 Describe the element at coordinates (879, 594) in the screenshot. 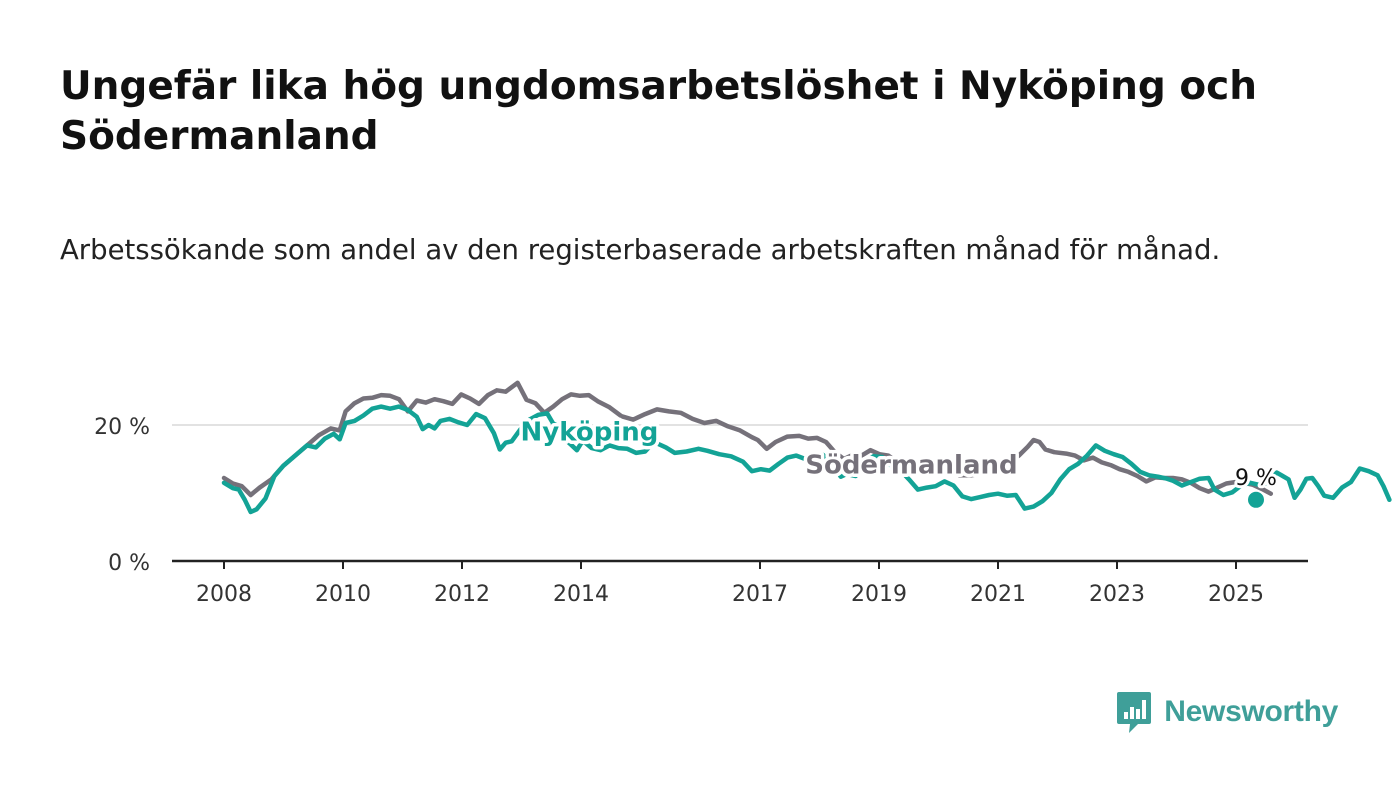

I see `x-tick-label: 2019` at that location.